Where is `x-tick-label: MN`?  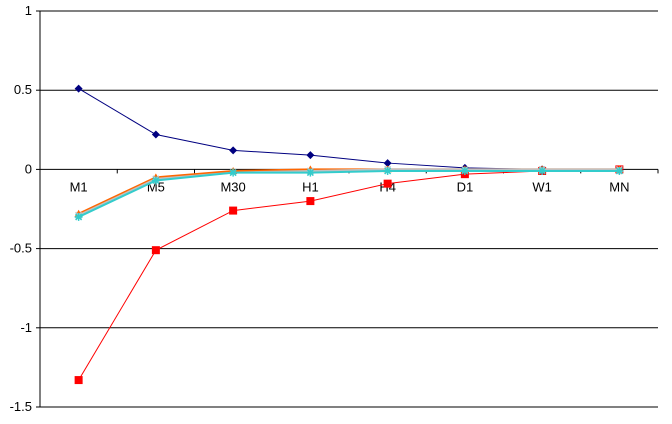 x-tick-label: MN is located at coordinates (619, 186).